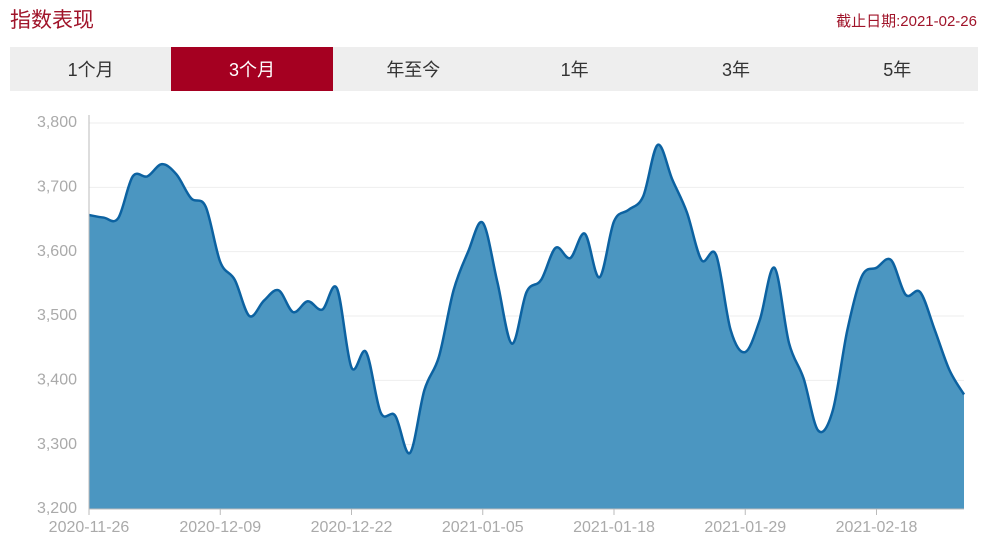 Image resolution: width=985 pixels, height=550 pixels. What do you see at coordinates (57, 508) in the screenshot?
I see `y-tick-label: 3,200` at bounding box center [57, 508].